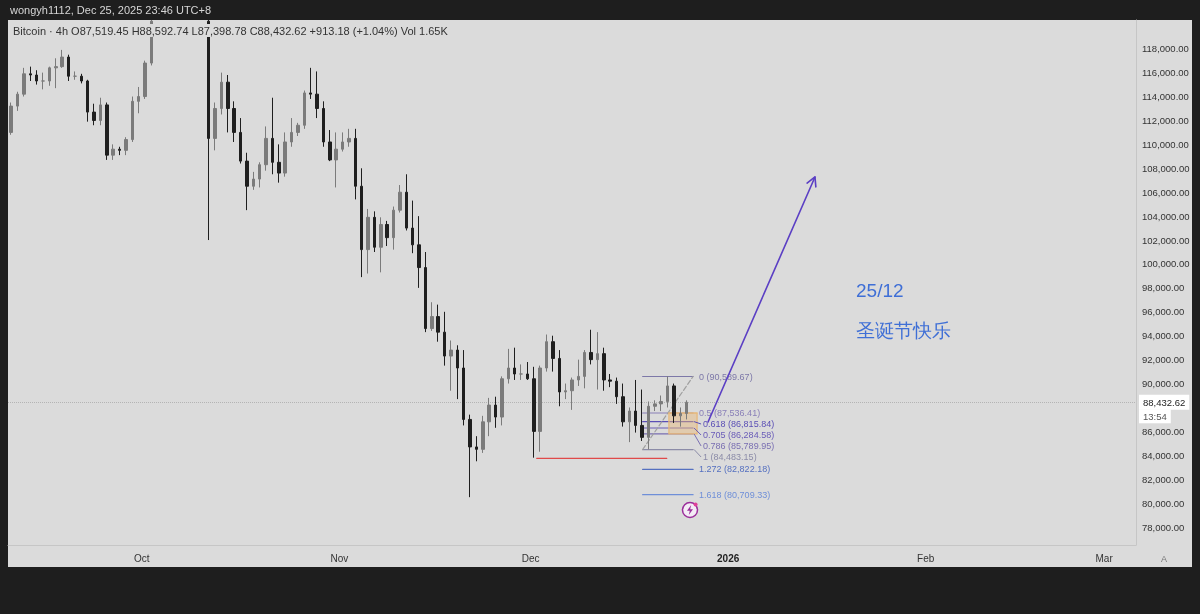 Image resolution: width=1200 pixels, height=614 pixels. Describe the element at coordinates (1163, 360) in the screenshot. I see `y-tick-label: 92,000.00` at that location.